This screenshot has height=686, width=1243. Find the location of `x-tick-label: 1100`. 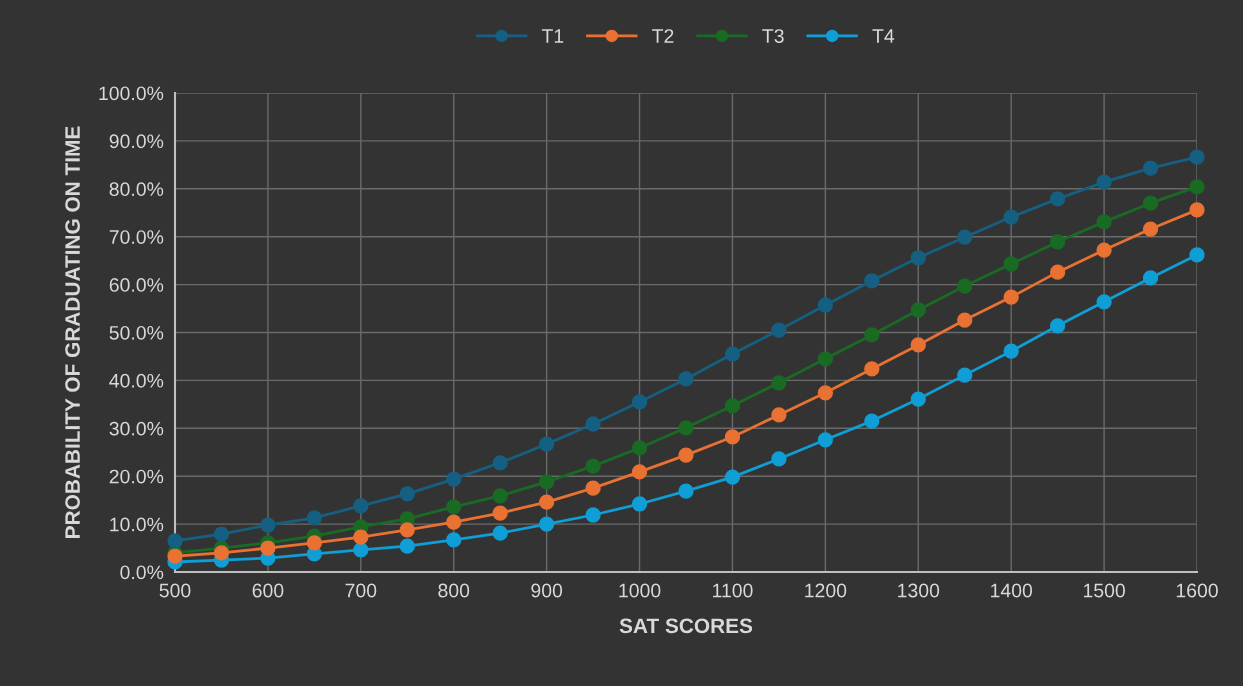

x-tick-label: 1100 is located at coordinates (733, 590).